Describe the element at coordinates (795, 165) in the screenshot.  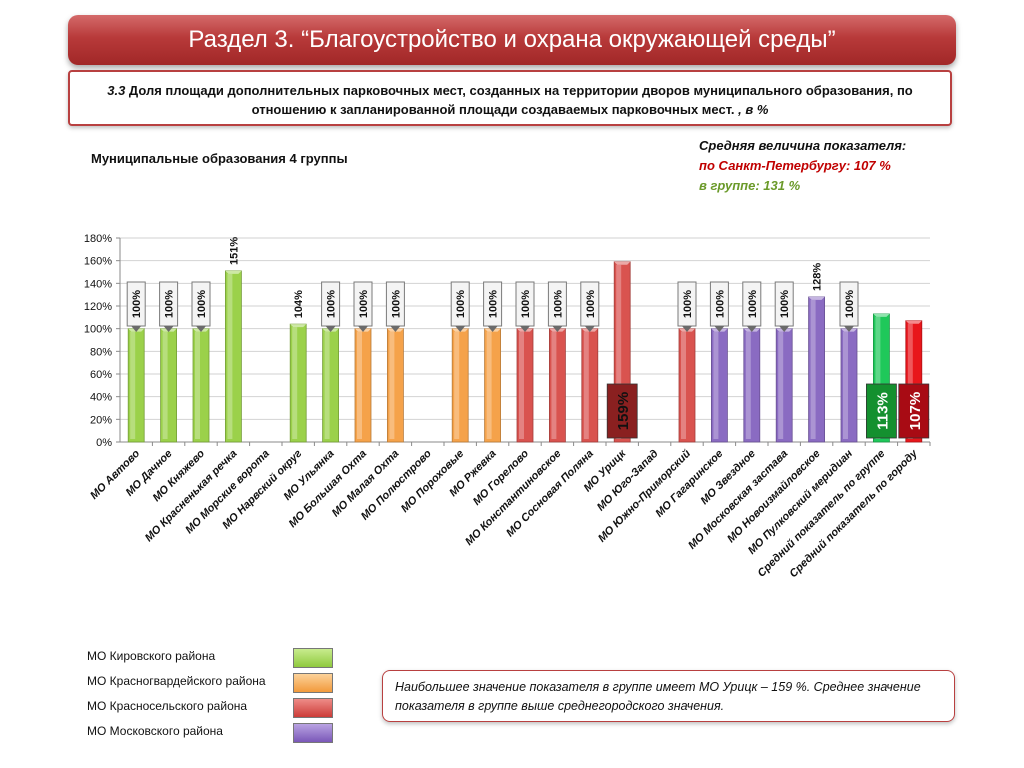
I see `average-spb: по Санкт-Петербургу: 107 %` at that location.